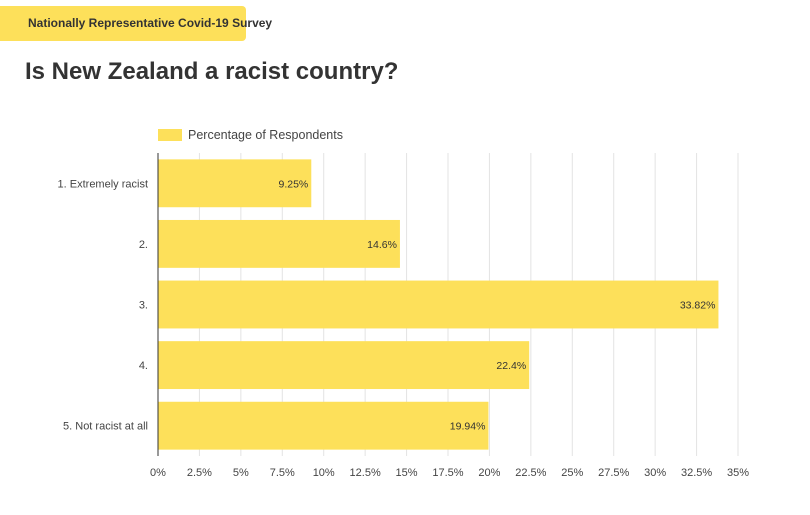  Describe the element at coordinates (696, 473) in the screenshot. I see `x-tick-label: 32.5%` at that location.